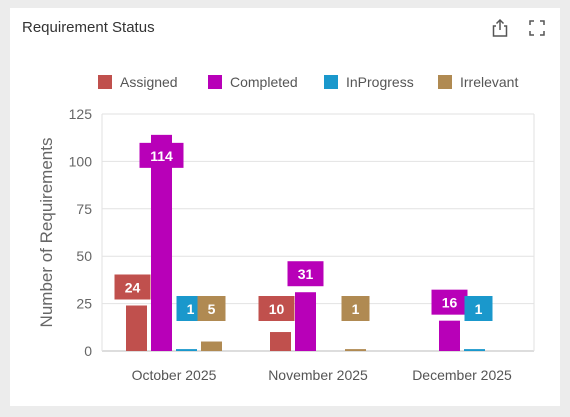 Image resolution: width=570 pixels, height=417 pixels. Describe the element at coordinates (88, 351) in the screenshot. I see `y-tick-label: 0` at that location.